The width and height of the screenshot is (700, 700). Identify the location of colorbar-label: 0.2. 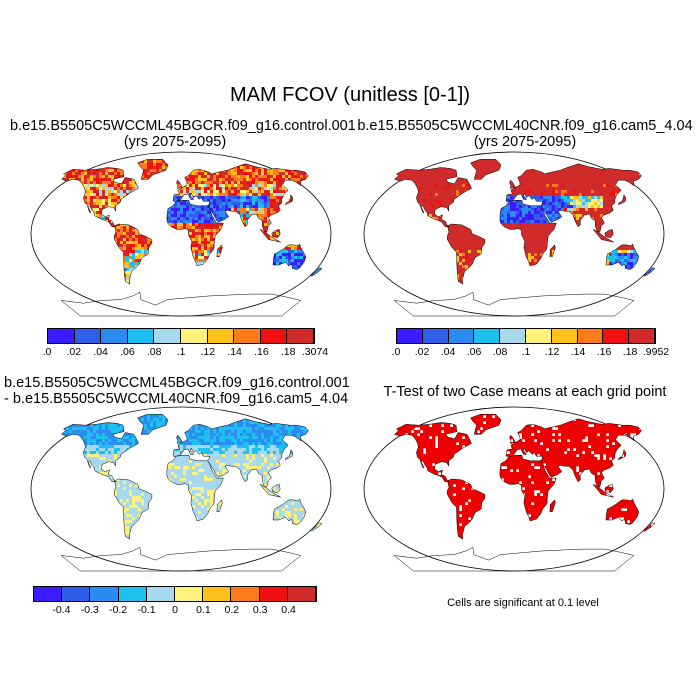
(232, 610).